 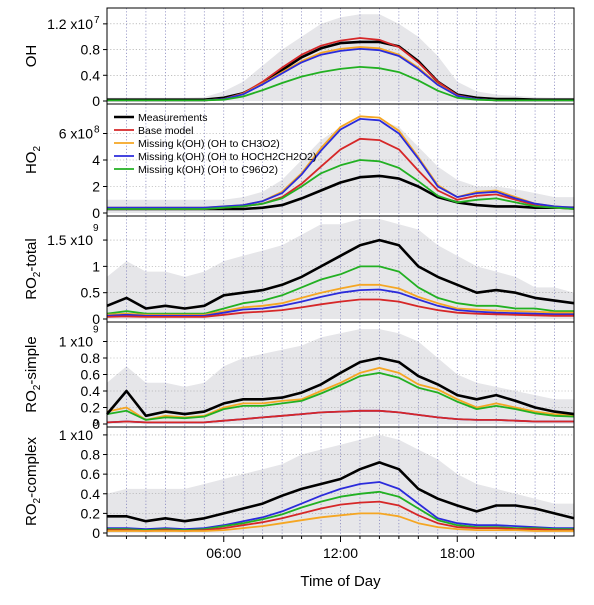 I want to click on y-exponent: 7, so click(x=97, y=20).